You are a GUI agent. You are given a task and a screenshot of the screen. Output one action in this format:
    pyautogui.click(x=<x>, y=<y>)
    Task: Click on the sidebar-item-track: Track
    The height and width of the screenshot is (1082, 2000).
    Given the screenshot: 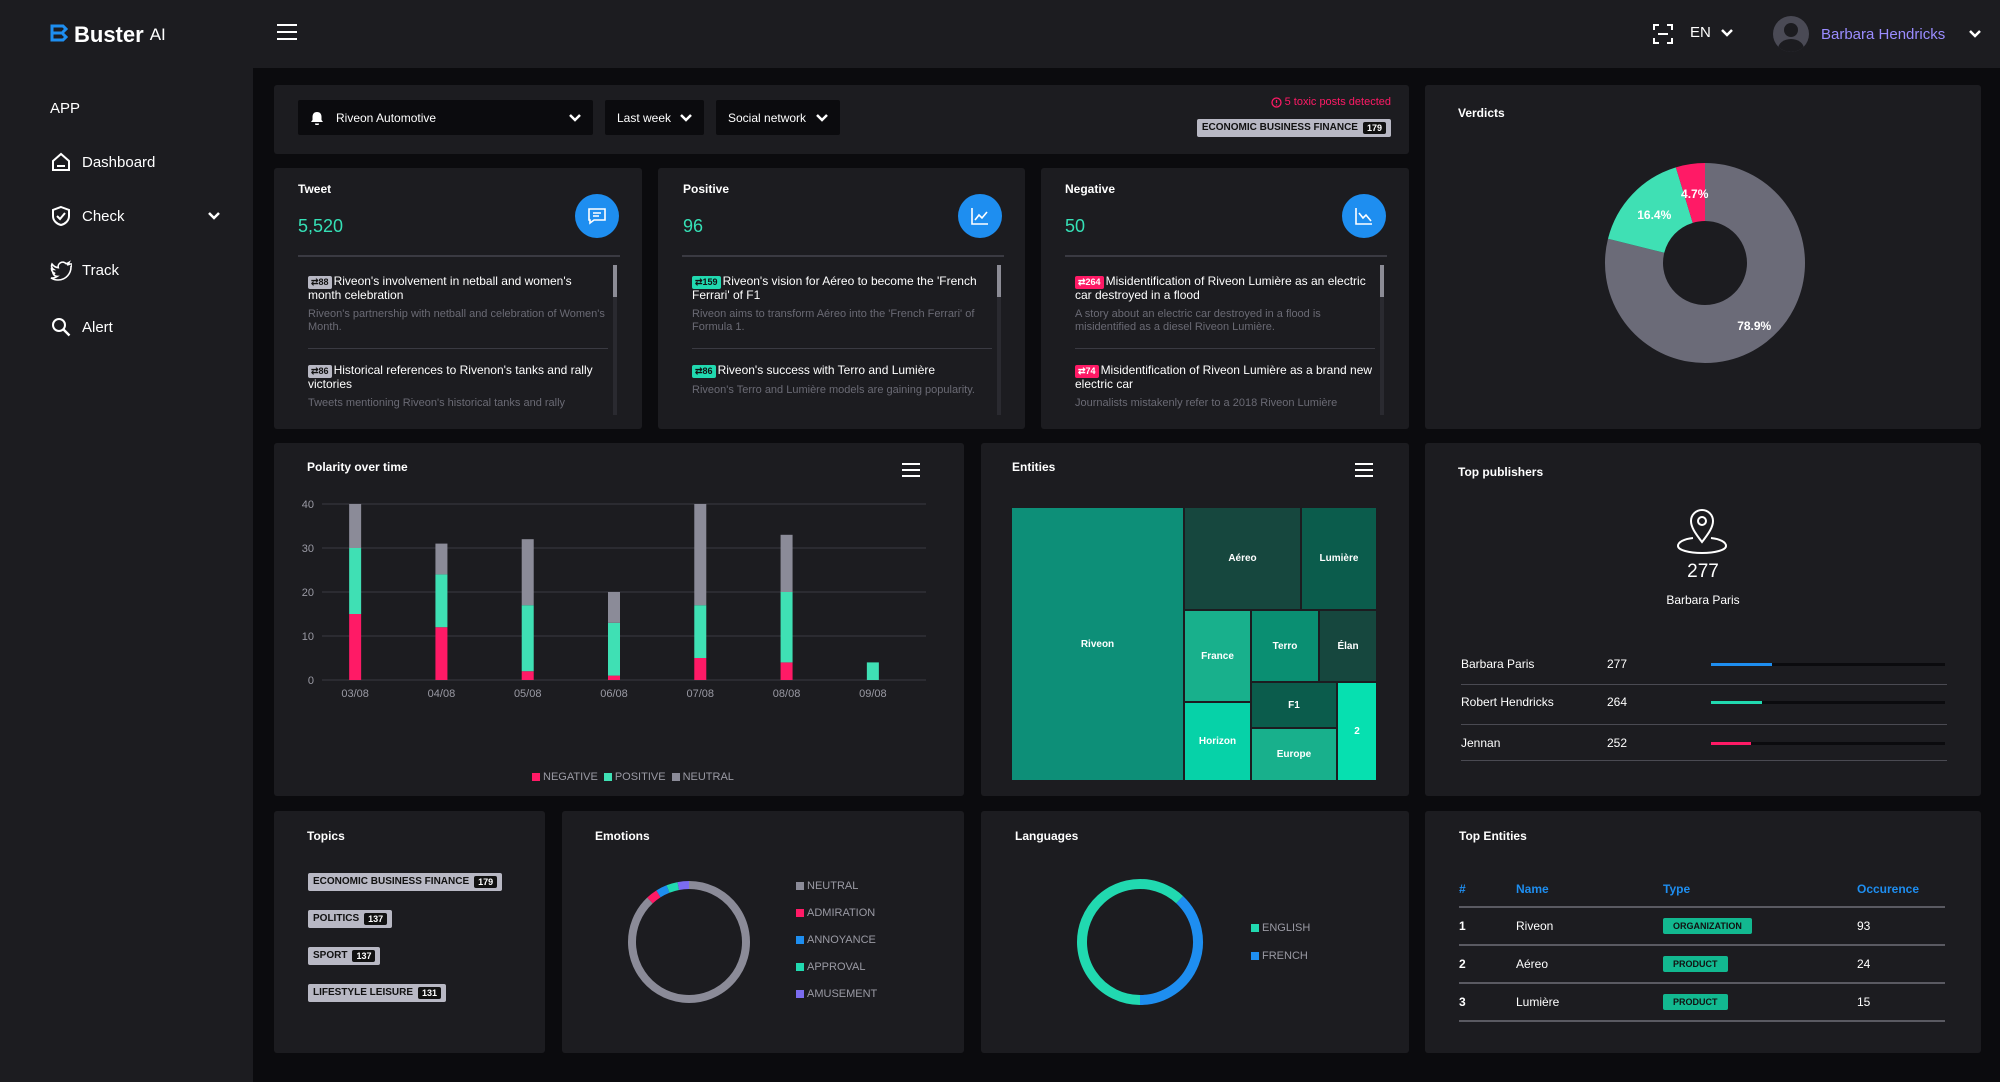 What is the action you would take?
    pyautogui.click(x=135, y=270)
    